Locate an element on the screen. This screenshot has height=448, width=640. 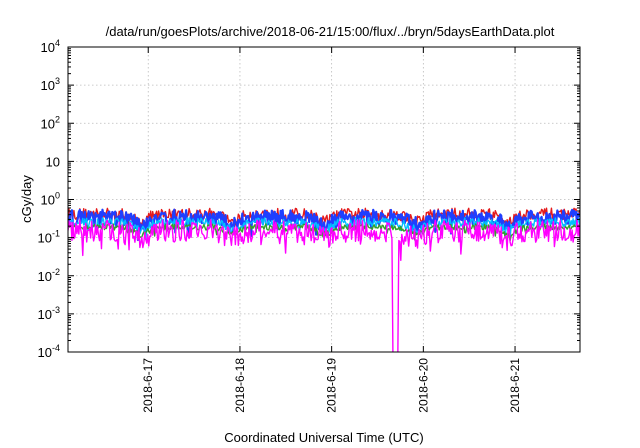
x-tick-label: 2018-6-20 is located at coordinates (423, 385).